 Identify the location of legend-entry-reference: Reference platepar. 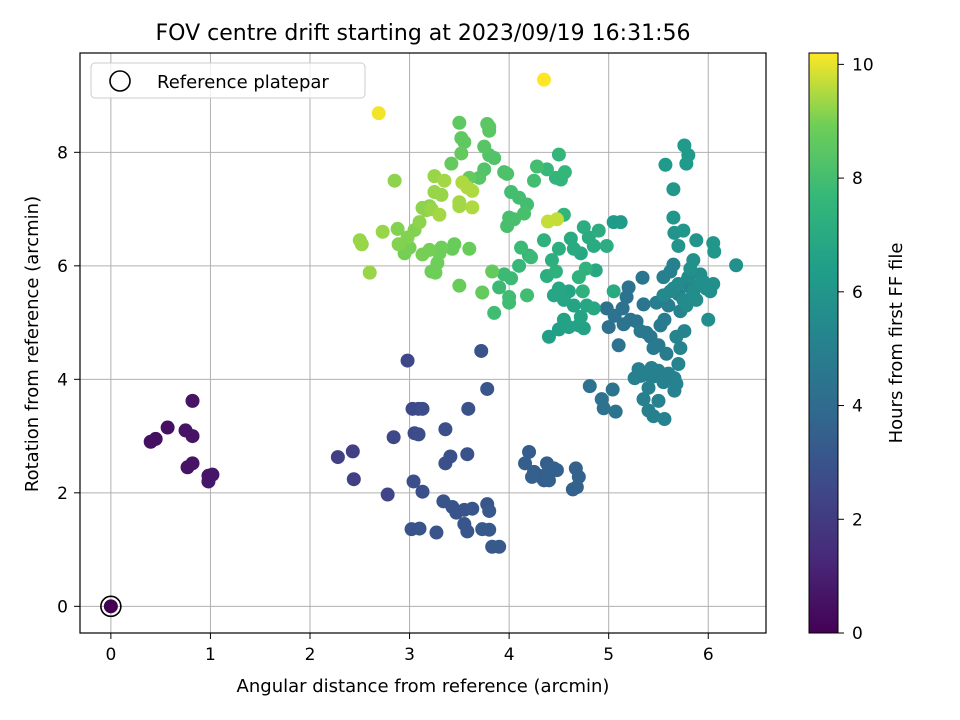
(243, 82).